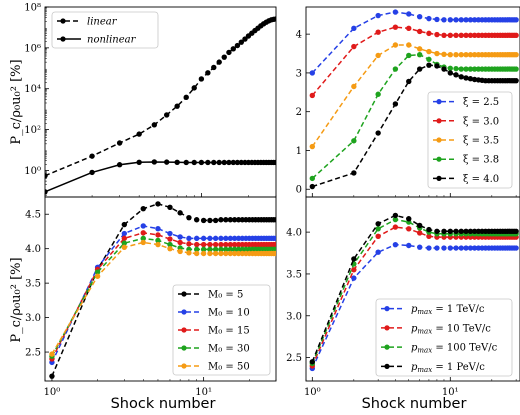 This screenshot has width=520, height=415. Describe the element at coordinates (481, 179) in the screenshot. I see `legend-label: ξ = 4.0` at that location.